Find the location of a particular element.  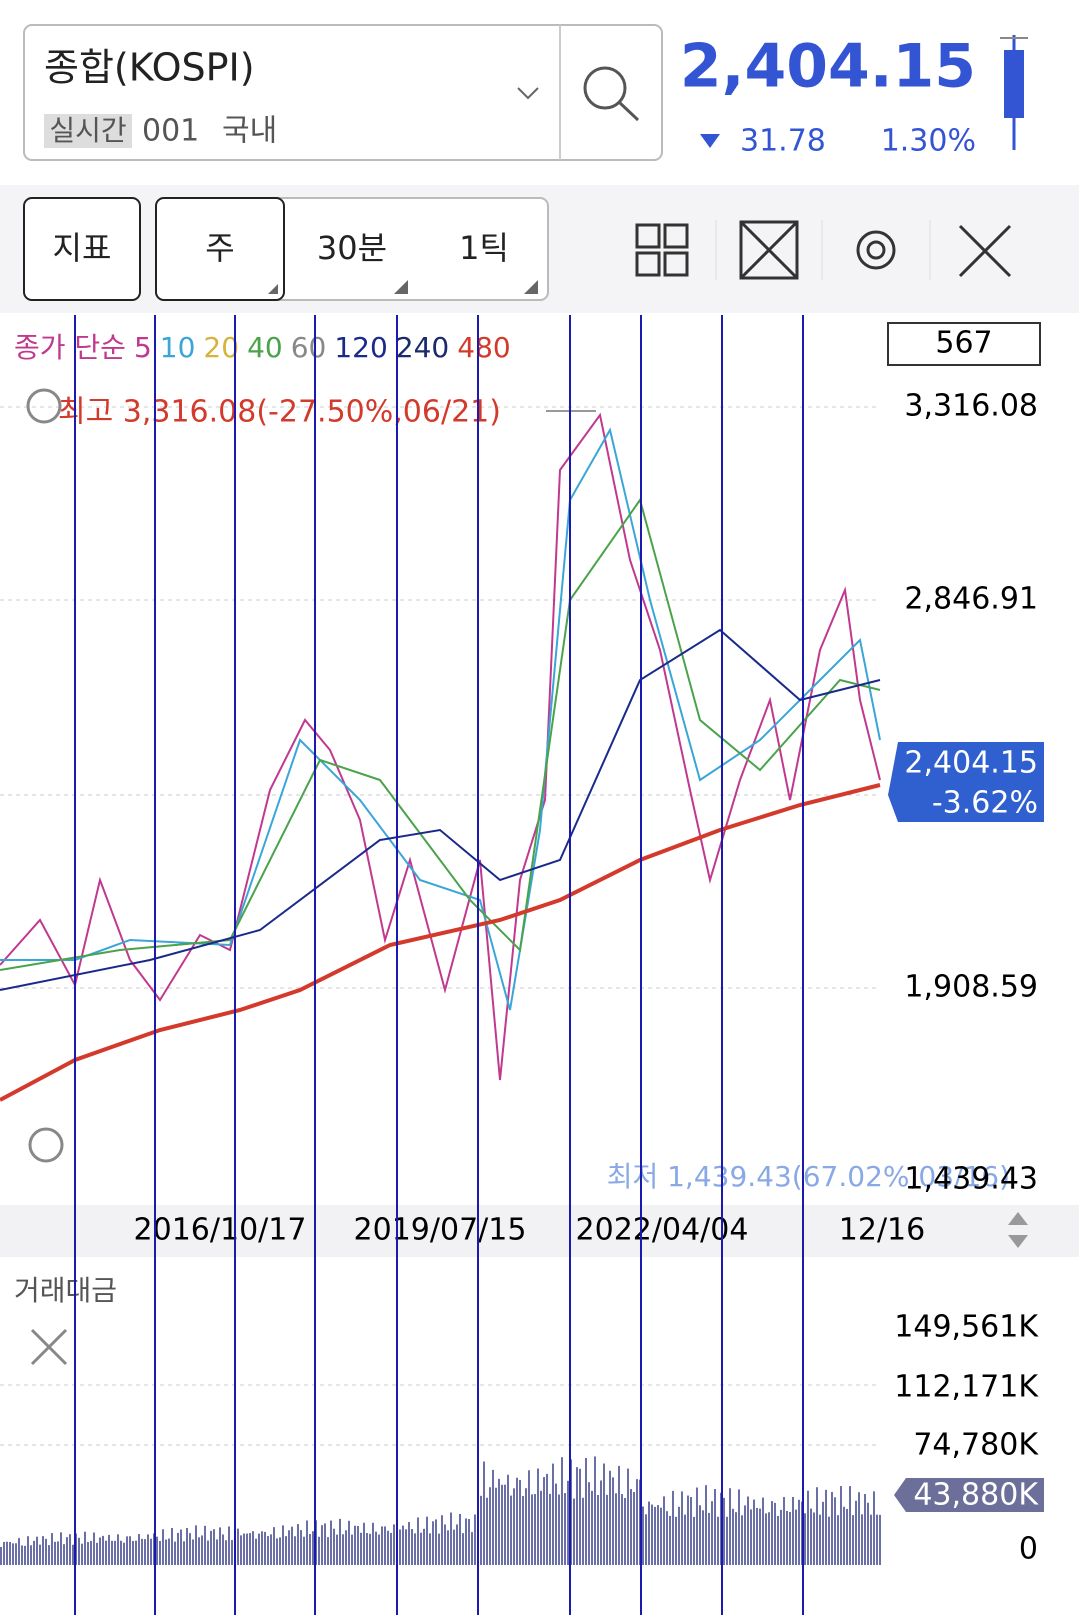

button-label: 지표 is located at coordinates (82, 248).